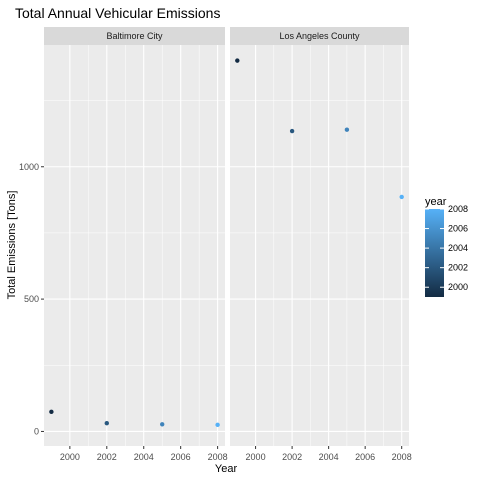 The height and width of the screenshot is (480, 480). I want to click on legend-ticks: 2008 2006 2004 2002 2000, so click(446, 248).